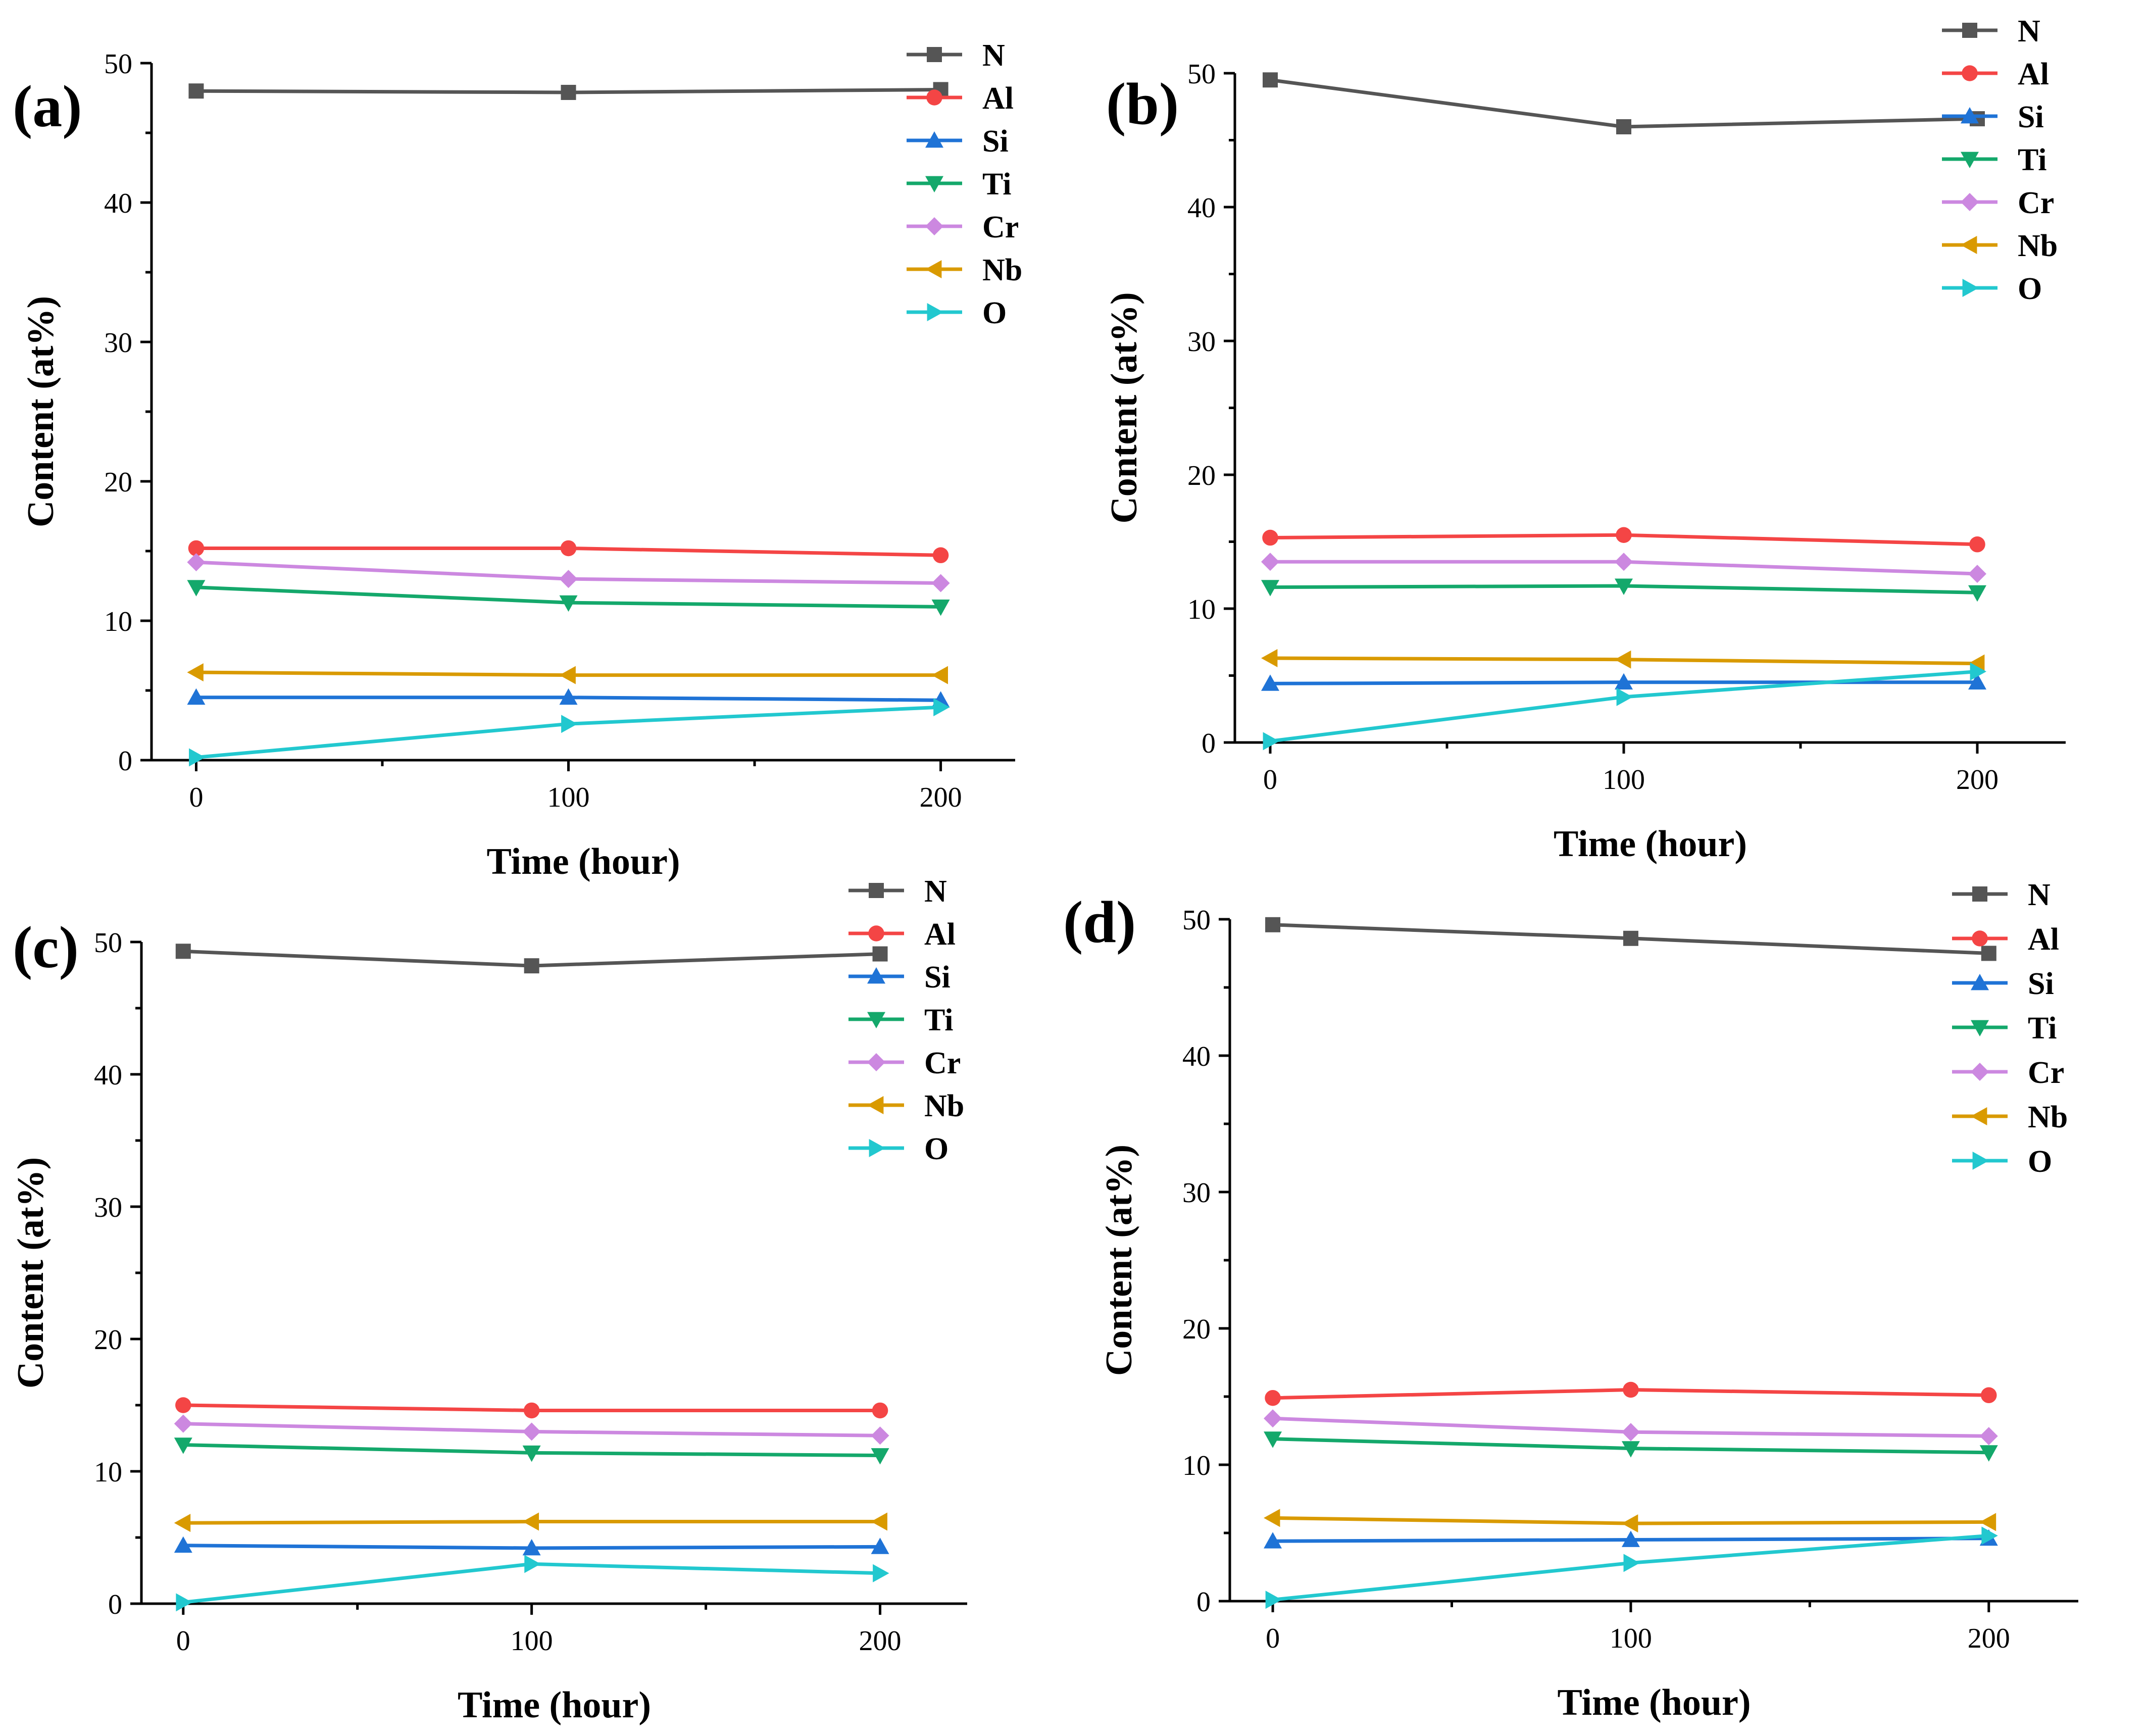 Image resolution: width=2148 pixels, height=1736 pixels. Describe the element at coordinates (1201, 342) in the screenshot. I see `y-tick-label: 30` at that location.